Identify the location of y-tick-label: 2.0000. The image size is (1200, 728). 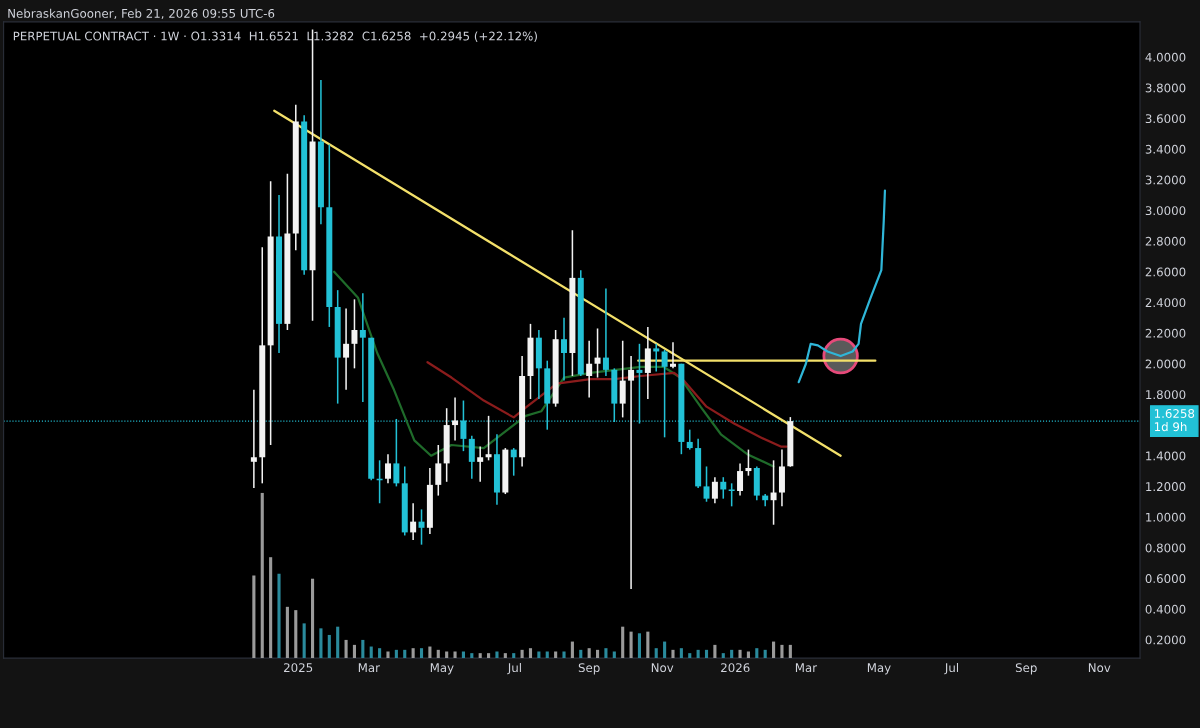
(1165, 364).